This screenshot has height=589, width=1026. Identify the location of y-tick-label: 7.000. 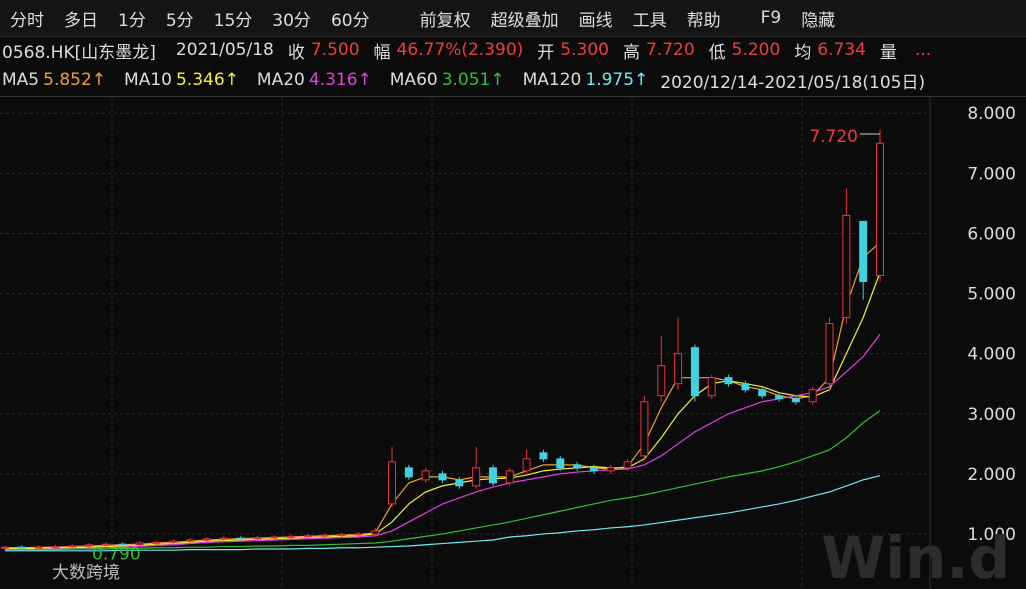
(991, 174).